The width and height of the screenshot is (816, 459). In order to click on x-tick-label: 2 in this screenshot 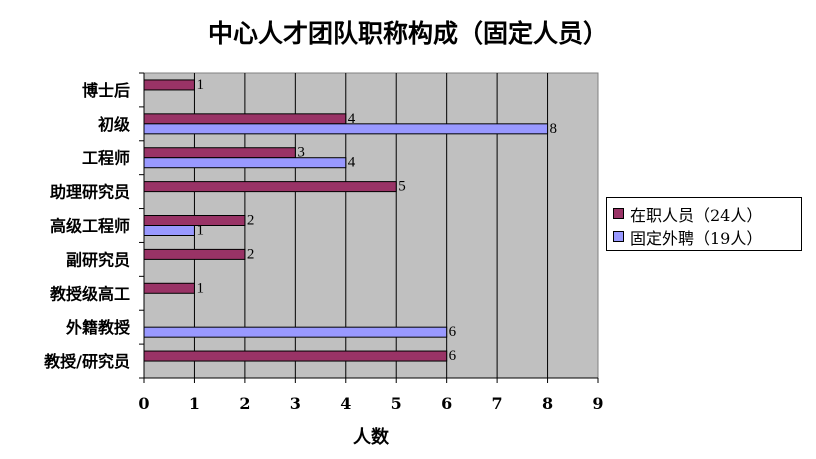, I will do `click(244, 403)`.